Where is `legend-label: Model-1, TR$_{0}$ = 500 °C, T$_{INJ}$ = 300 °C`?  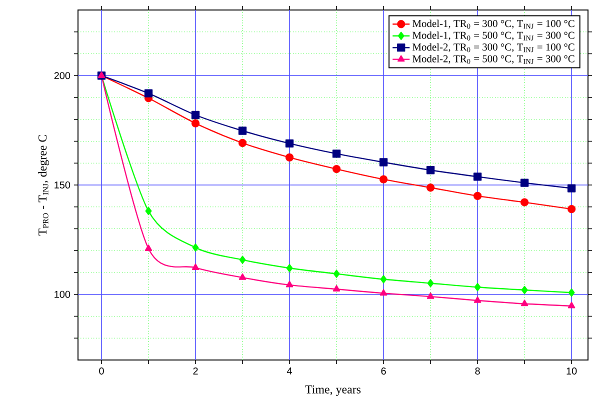
legend-label: Model-1, TR$_{0}$ = 500 °C, T$_{INJ}$ = 300 °C is located at coordinates (493, 35).